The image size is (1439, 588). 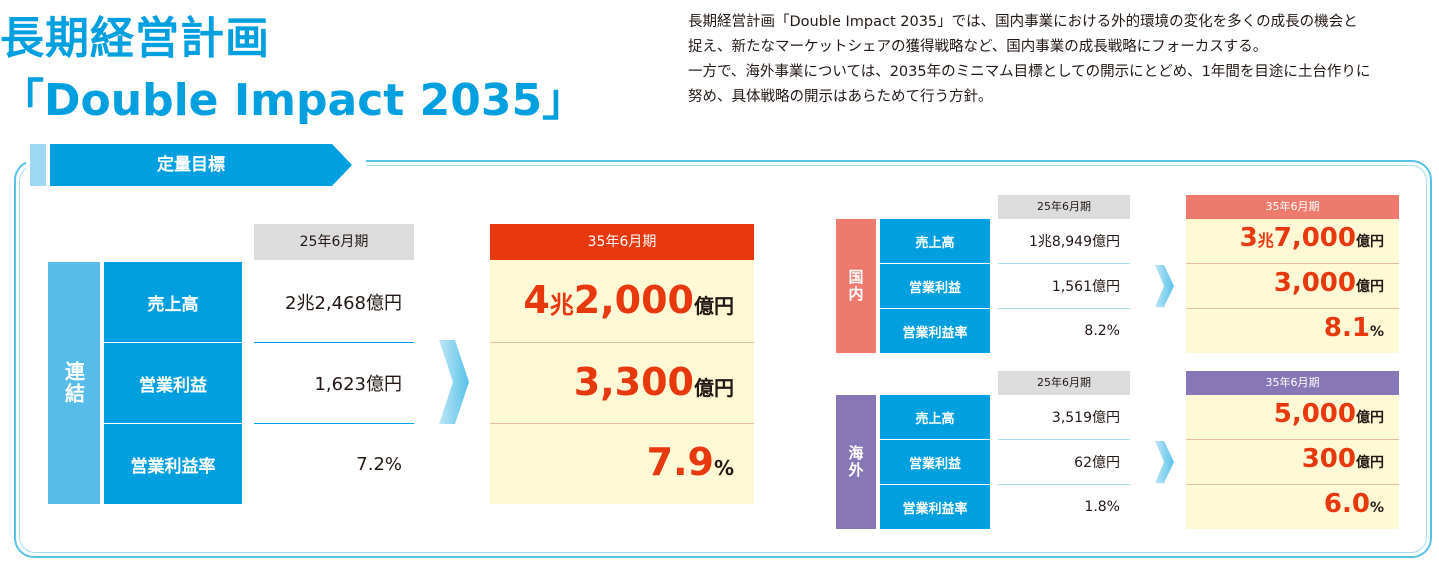 I want to click on overseas-current-op: 62億円, so click(x=1097, y=463).